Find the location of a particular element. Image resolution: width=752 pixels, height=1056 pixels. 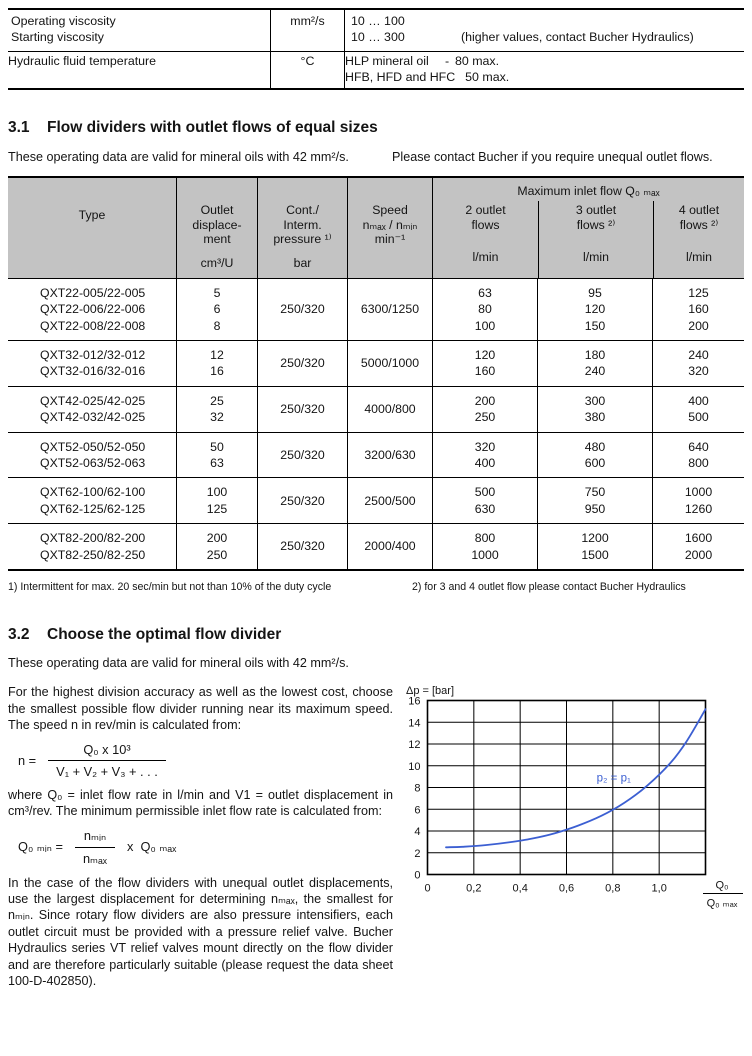

flow-4-cell: 240 320 is located at coordinates (698, 363).